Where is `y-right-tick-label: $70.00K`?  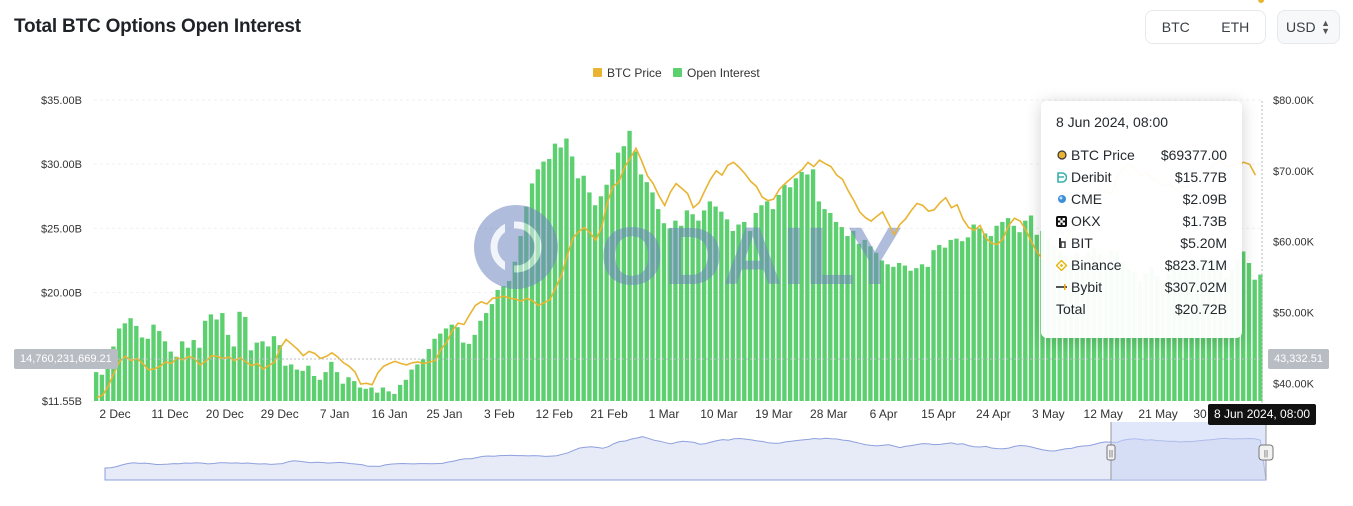 y-right-tick-label: $70.00K is located at coordinates (1294, 172).